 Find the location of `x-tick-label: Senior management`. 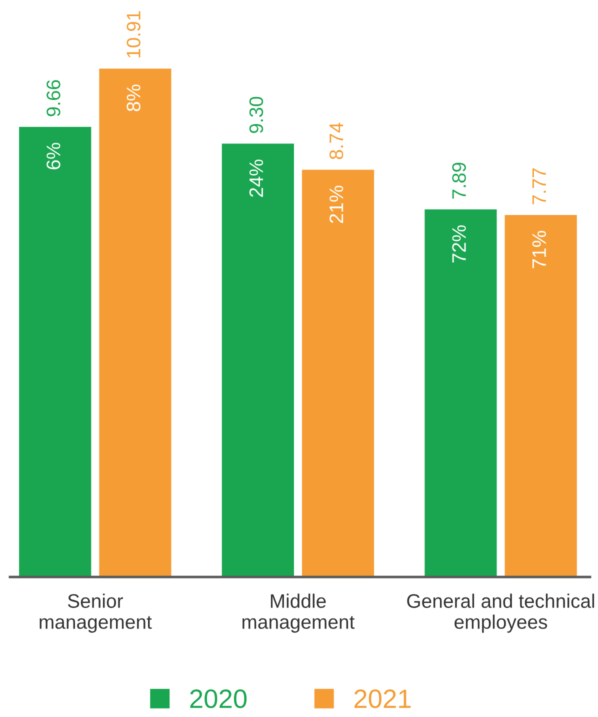

x-tick-label: Senior management is located at coordinates (96, 613).